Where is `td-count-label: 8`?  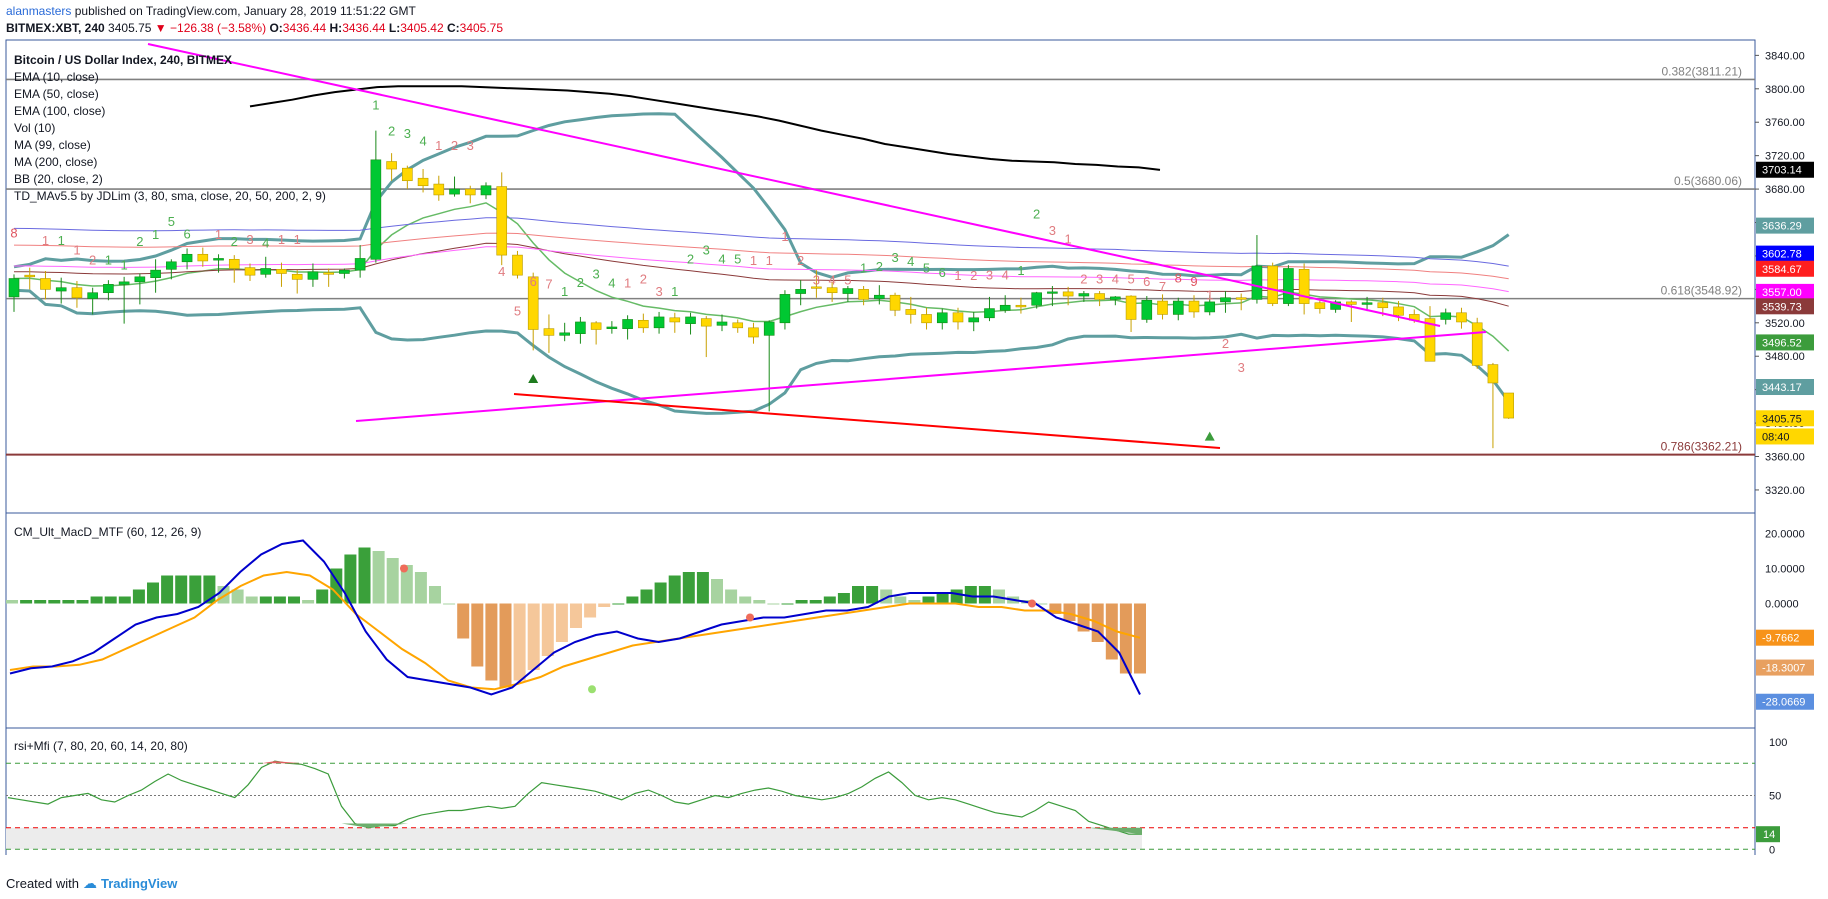
td-count-label: 8 is located at coordinates (1178, 278).